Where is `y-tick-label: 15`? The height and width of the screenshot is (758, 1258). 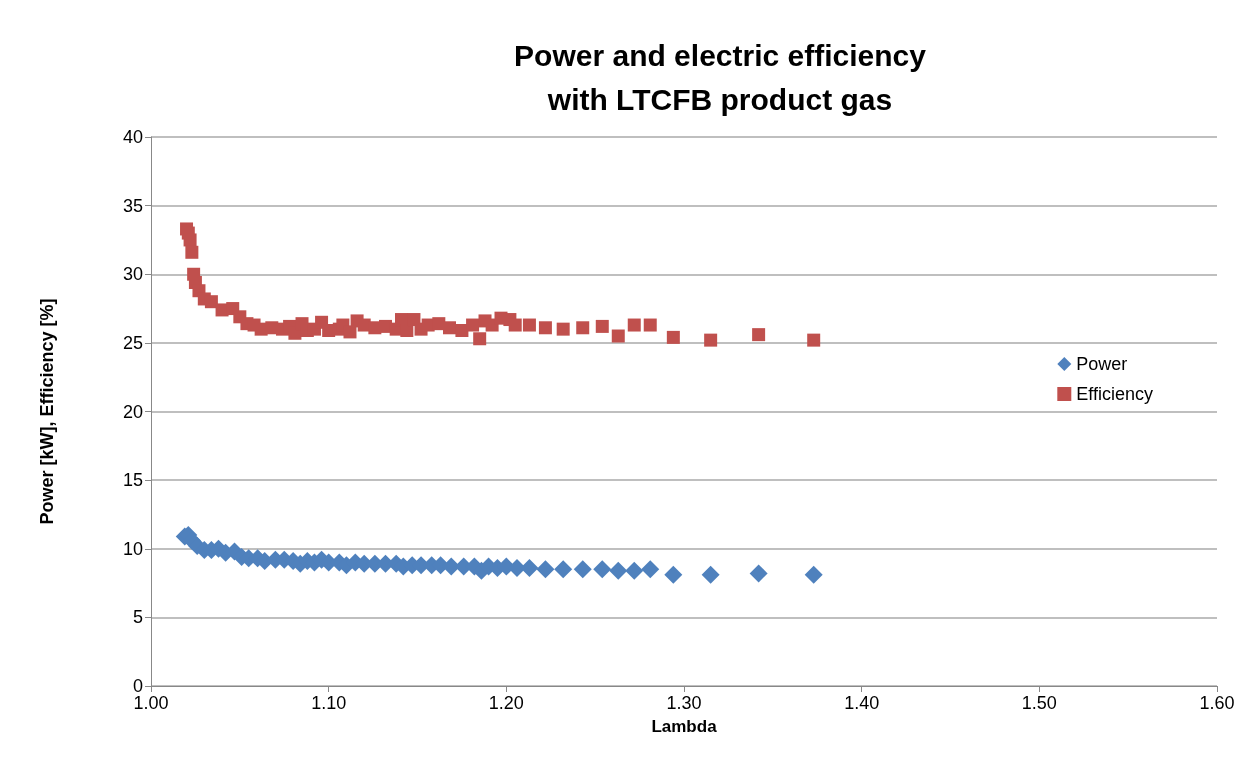 y-tick-label: 15 is located at coordinates (132, 480).